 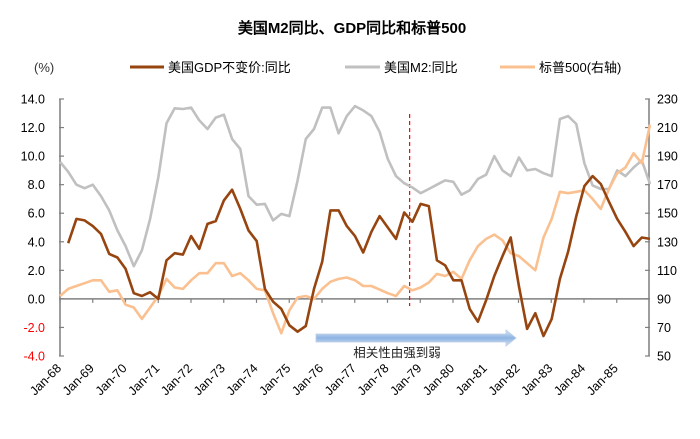 I want to click on legend-label-sp500: 标普500(右轴), so click(x=580, y=67).